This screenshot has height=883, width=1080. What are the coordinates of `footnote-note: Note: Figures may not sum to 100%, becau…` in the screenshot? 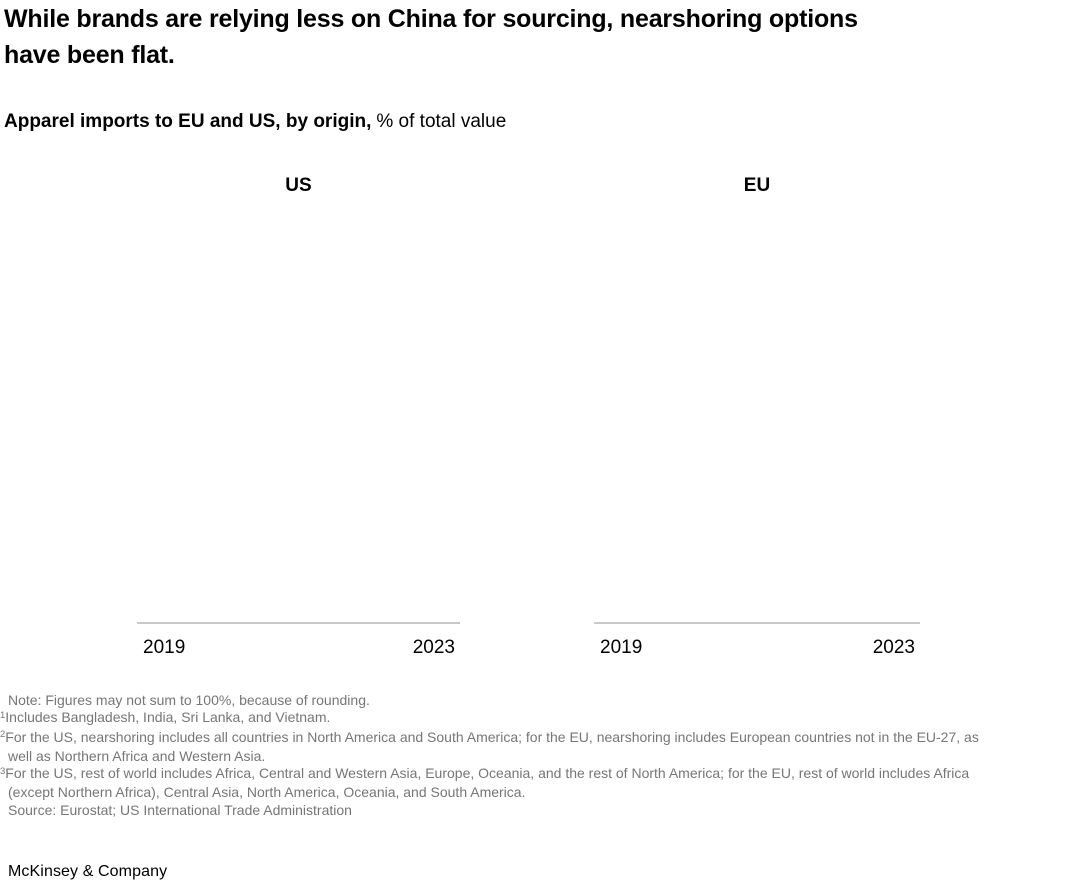 It's located at (189, 700).